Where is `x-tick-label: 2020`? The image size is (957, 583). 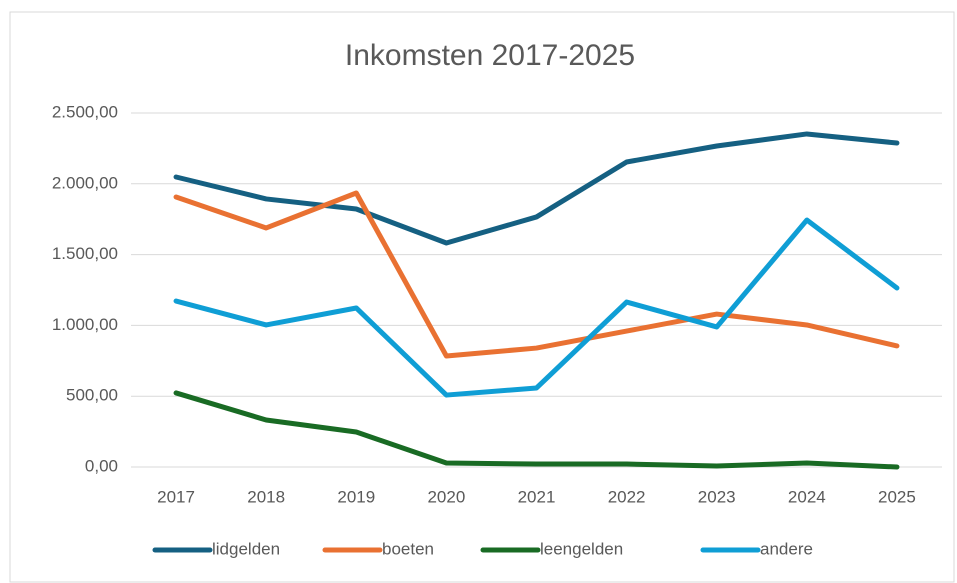 x-tick-label: 2020 is located at coordinates (446, 496).